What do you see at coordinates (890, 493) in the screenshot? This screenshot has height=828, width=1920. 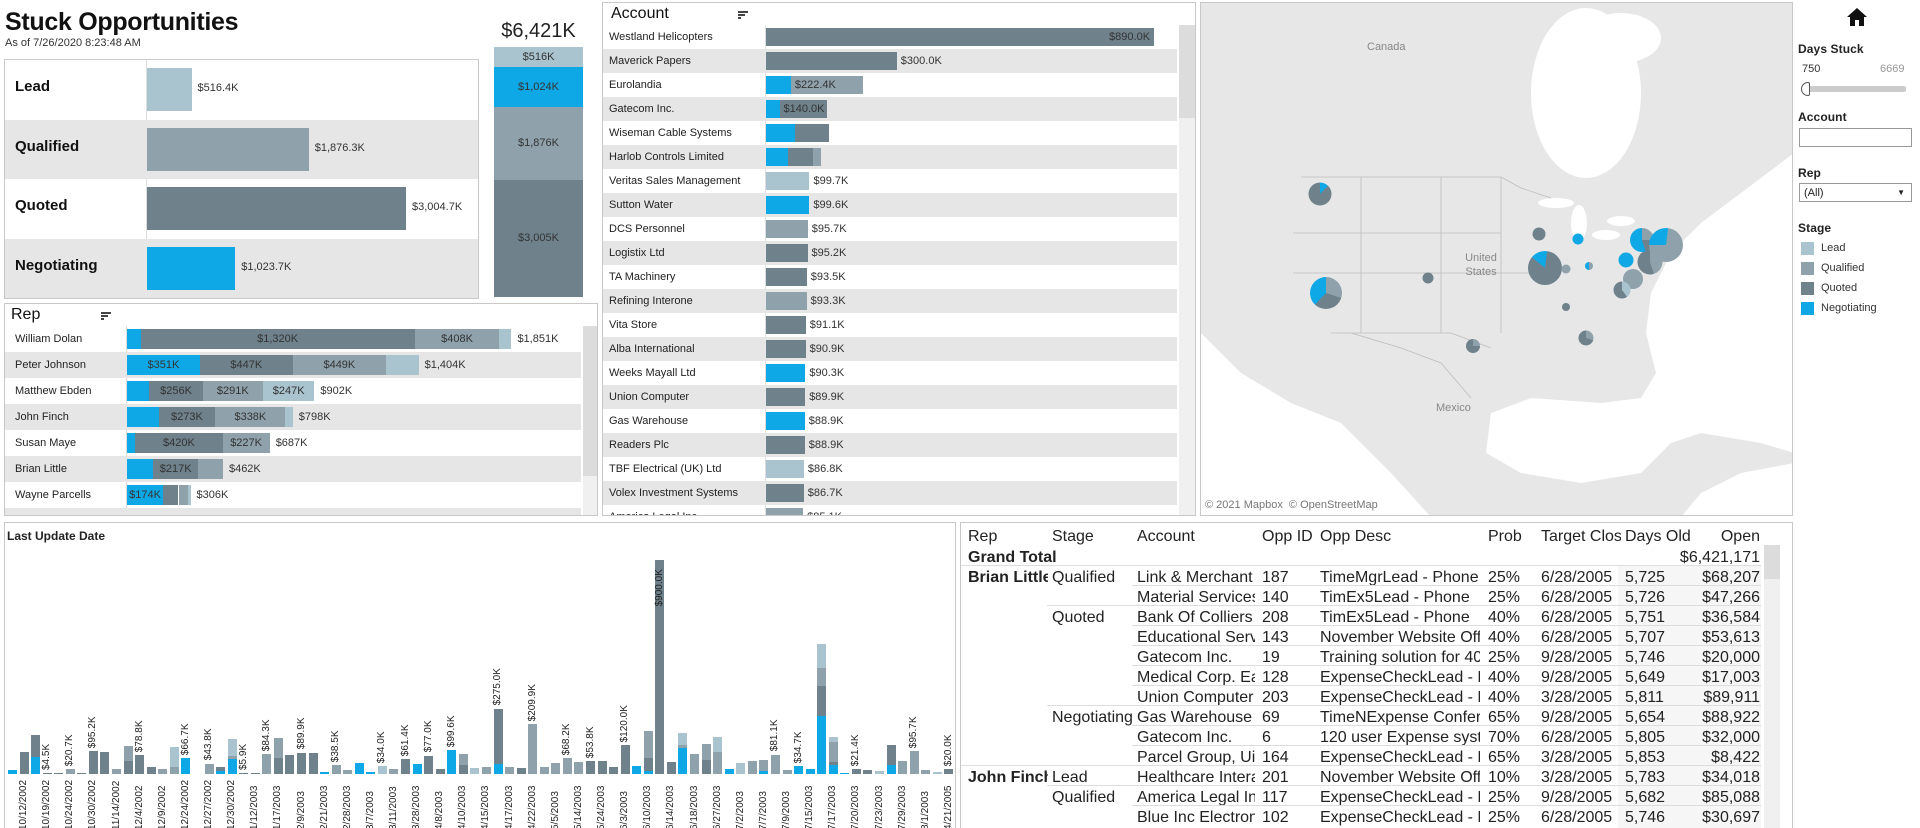 I see `account-row: Volex Investment Systems $86.7K` at bounding box center [890, 493].